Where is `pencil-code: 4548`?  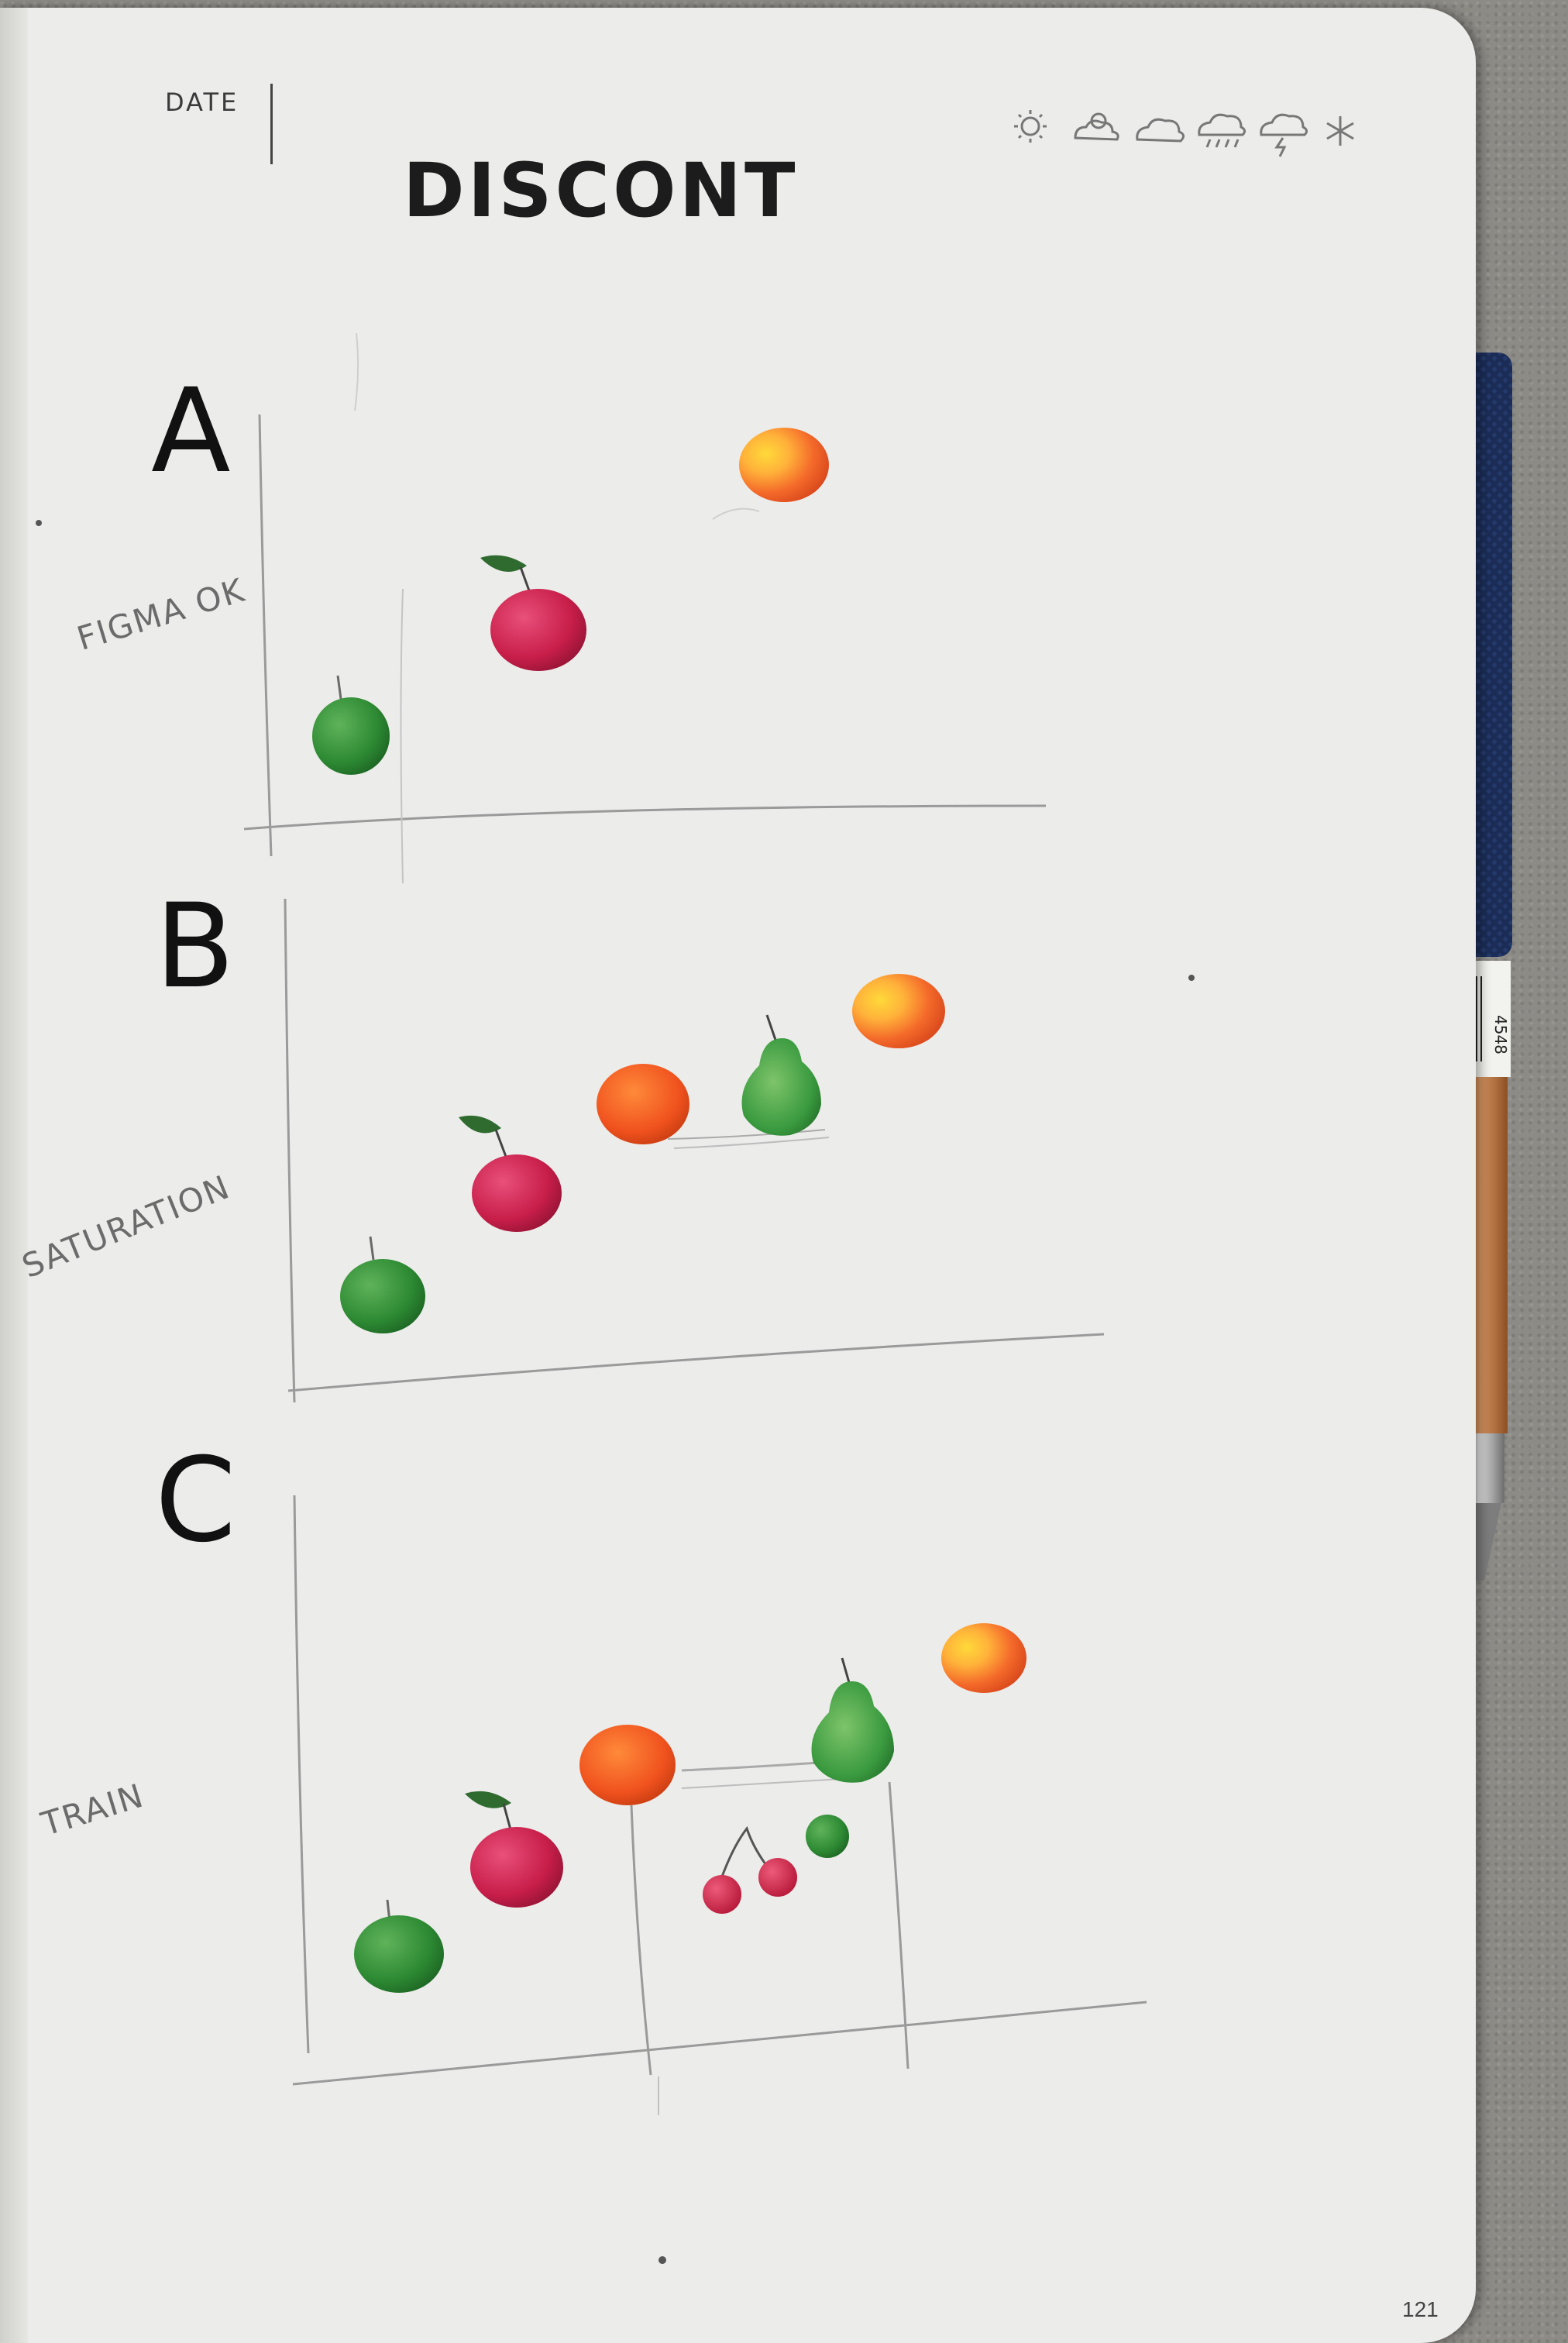 pencil-code: 4548 is located at coordinates (1500, 1035).